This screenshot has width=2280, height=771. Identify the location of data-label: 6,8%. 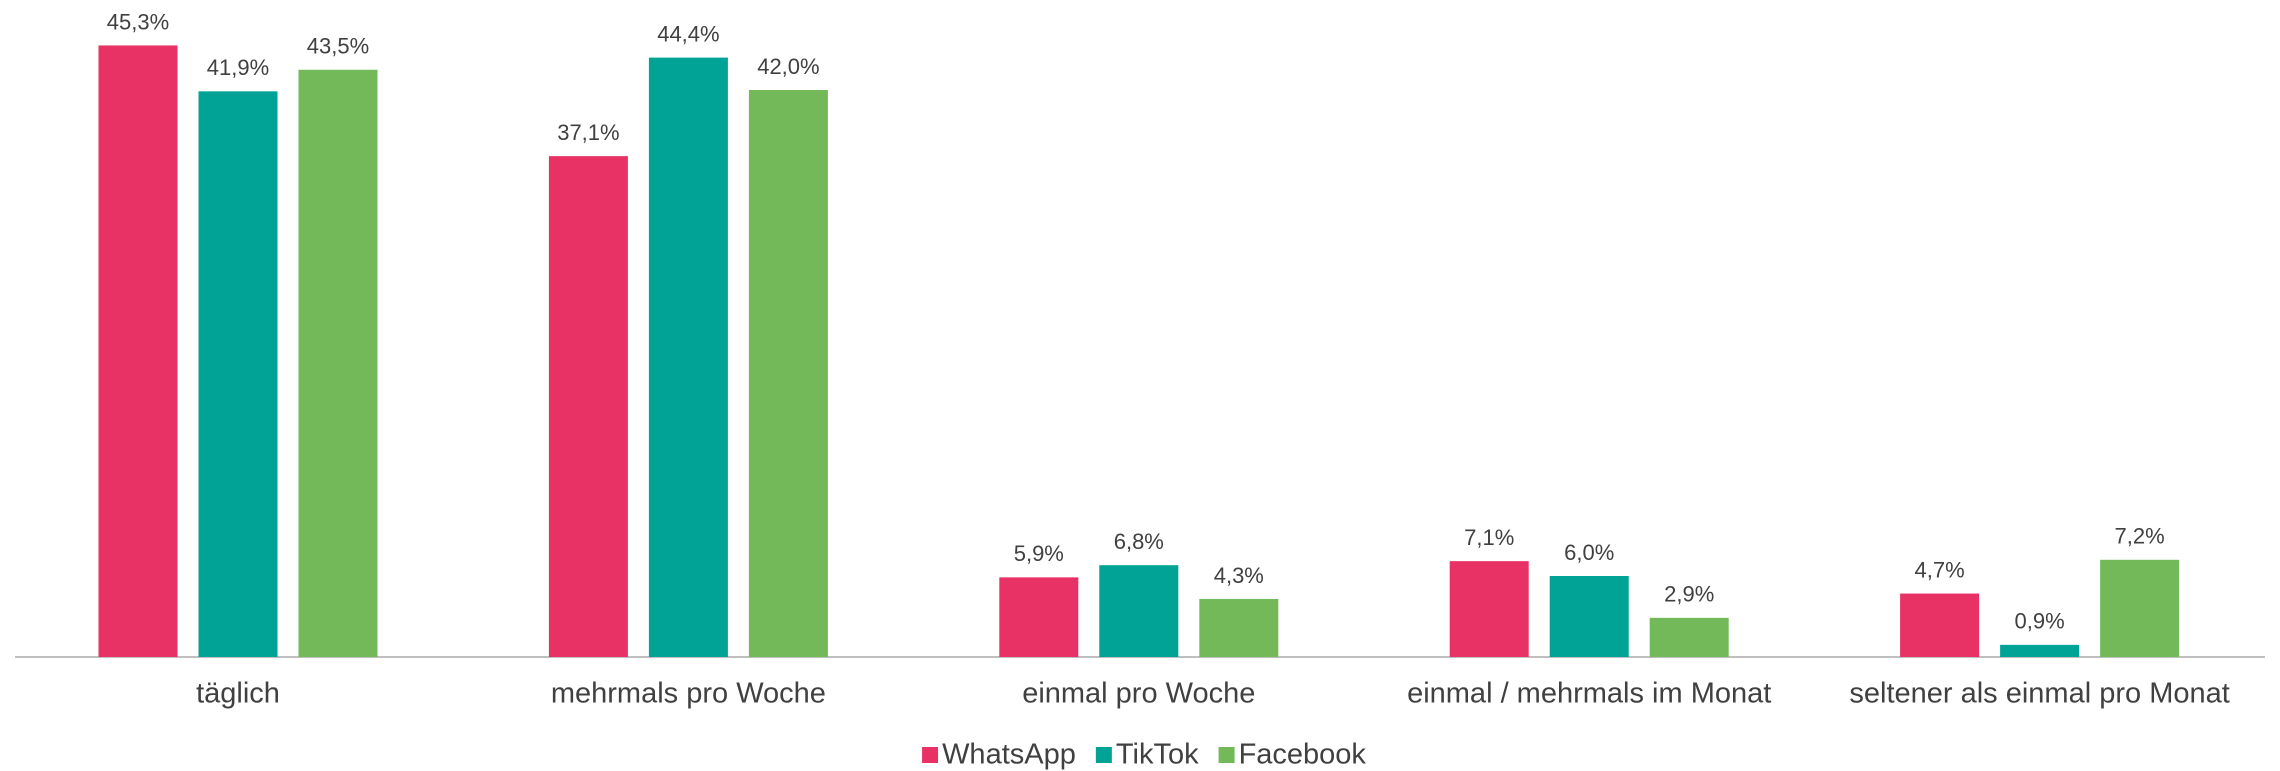
(1139, 541).